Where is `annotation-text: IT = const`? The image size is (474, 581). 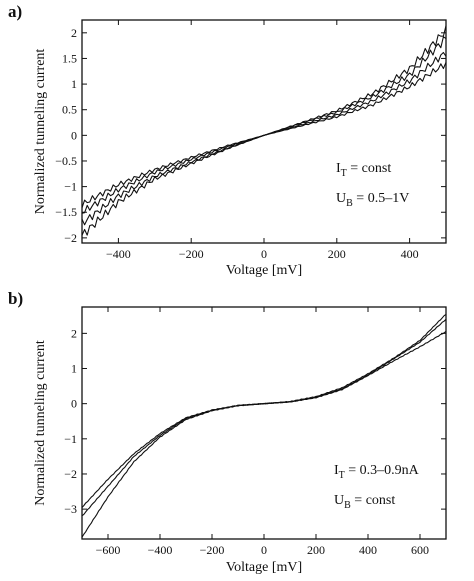 annotation-text: IT = const is located at coordinates (363, 170).